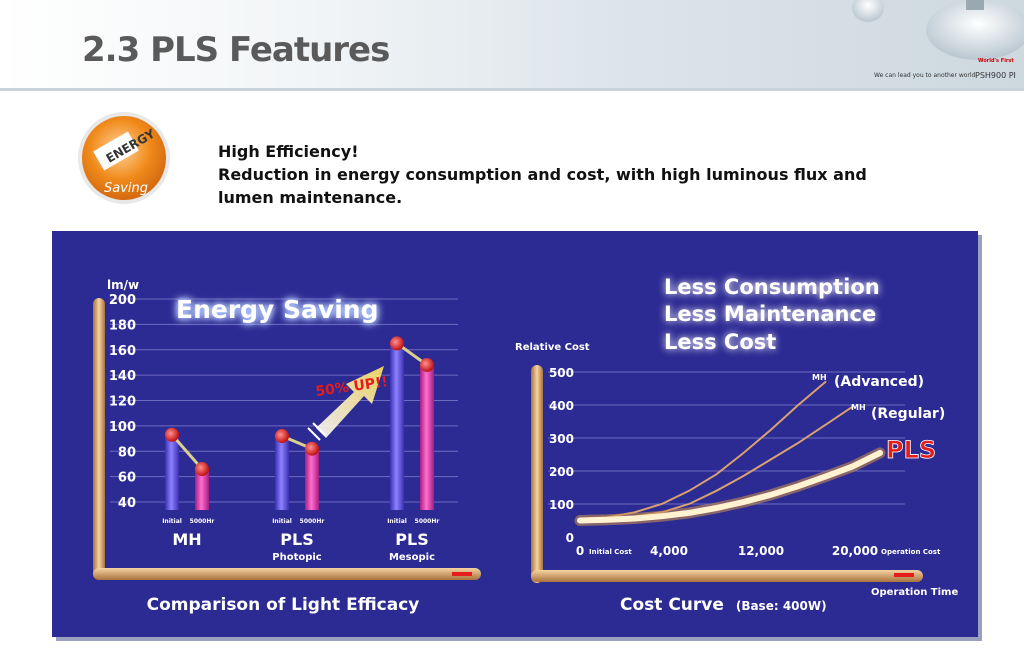 This screenshot has height=655, width=1024. Describe the element at coordinates (561, 406) in the screenshot. I see `right-ytick-label: 400` at that location.